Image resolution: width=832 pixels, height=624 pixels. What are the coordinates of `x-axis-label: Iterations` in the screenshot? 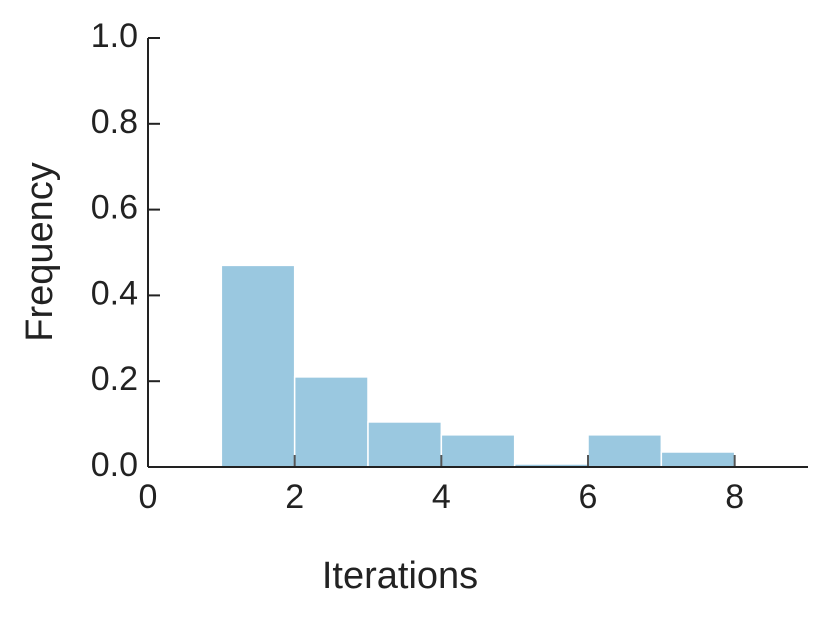 It's located at (400, 576).